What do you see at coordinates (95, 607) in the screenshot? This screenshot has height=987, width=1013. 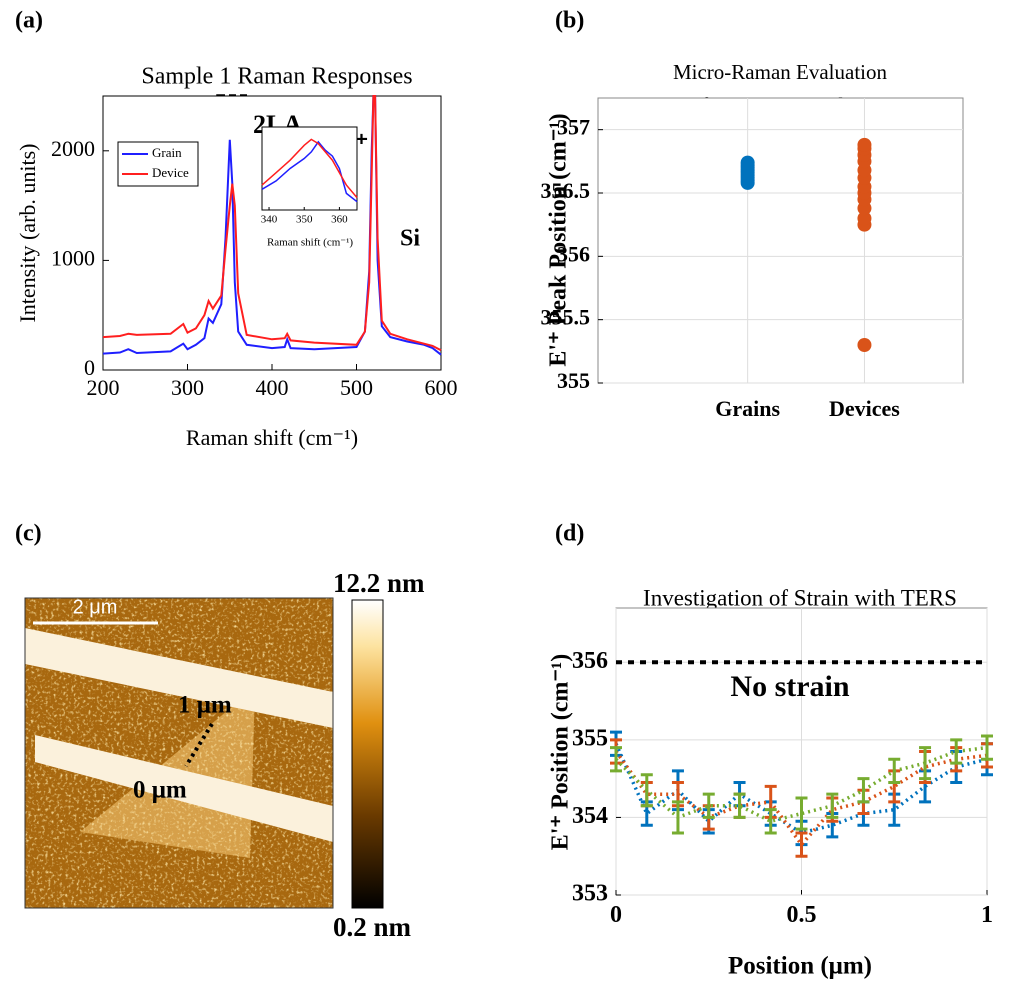 I see `scale-bar-label: 2 μm` at bounding box center [95, 607].